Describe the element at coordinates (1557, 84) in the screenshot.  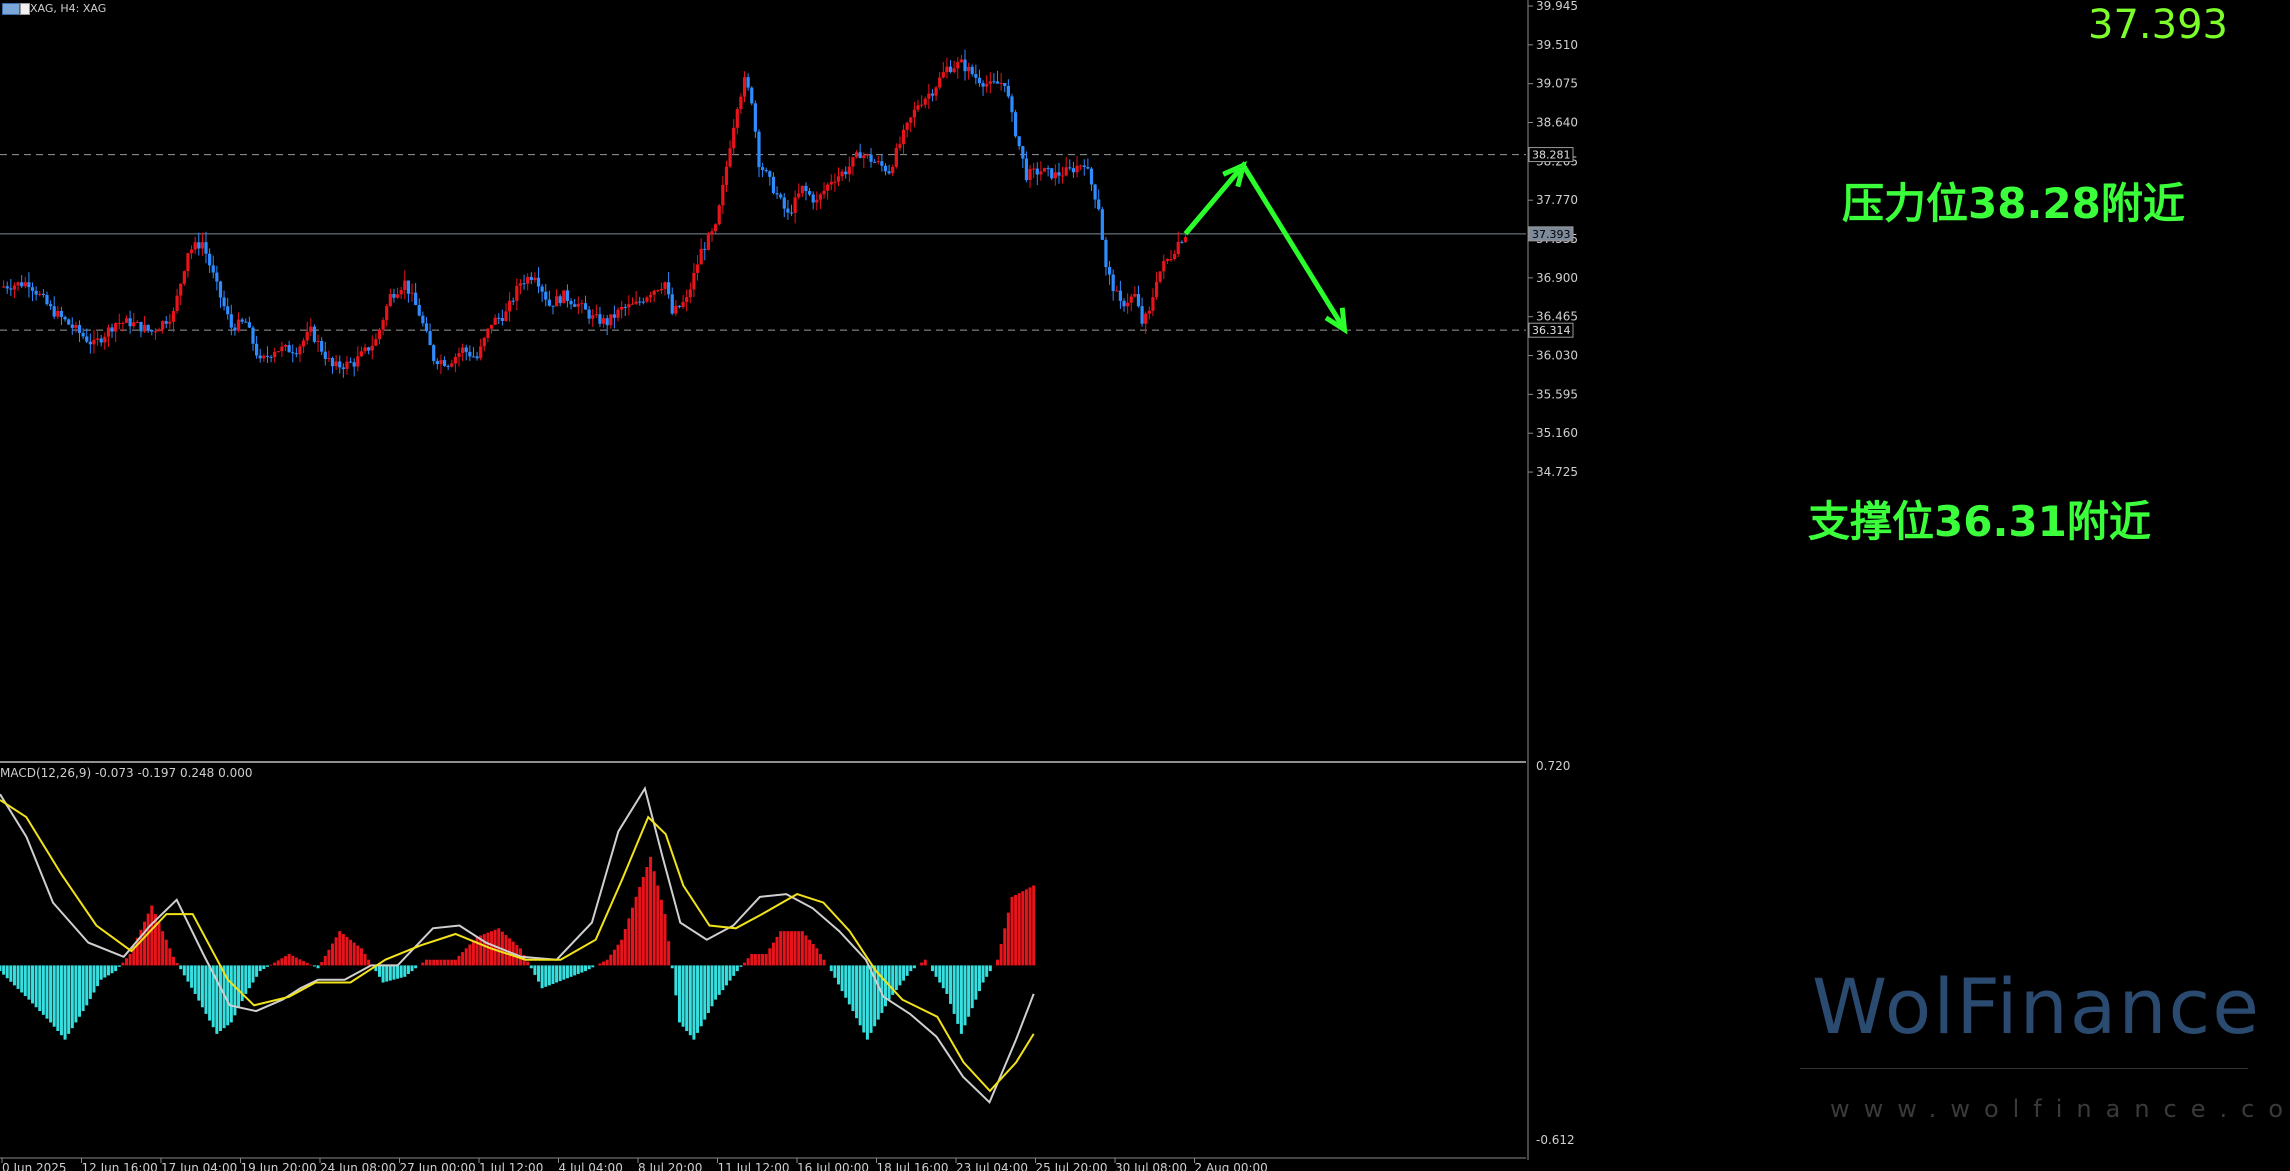
I see `price-tick-label: 39.075` at that location.